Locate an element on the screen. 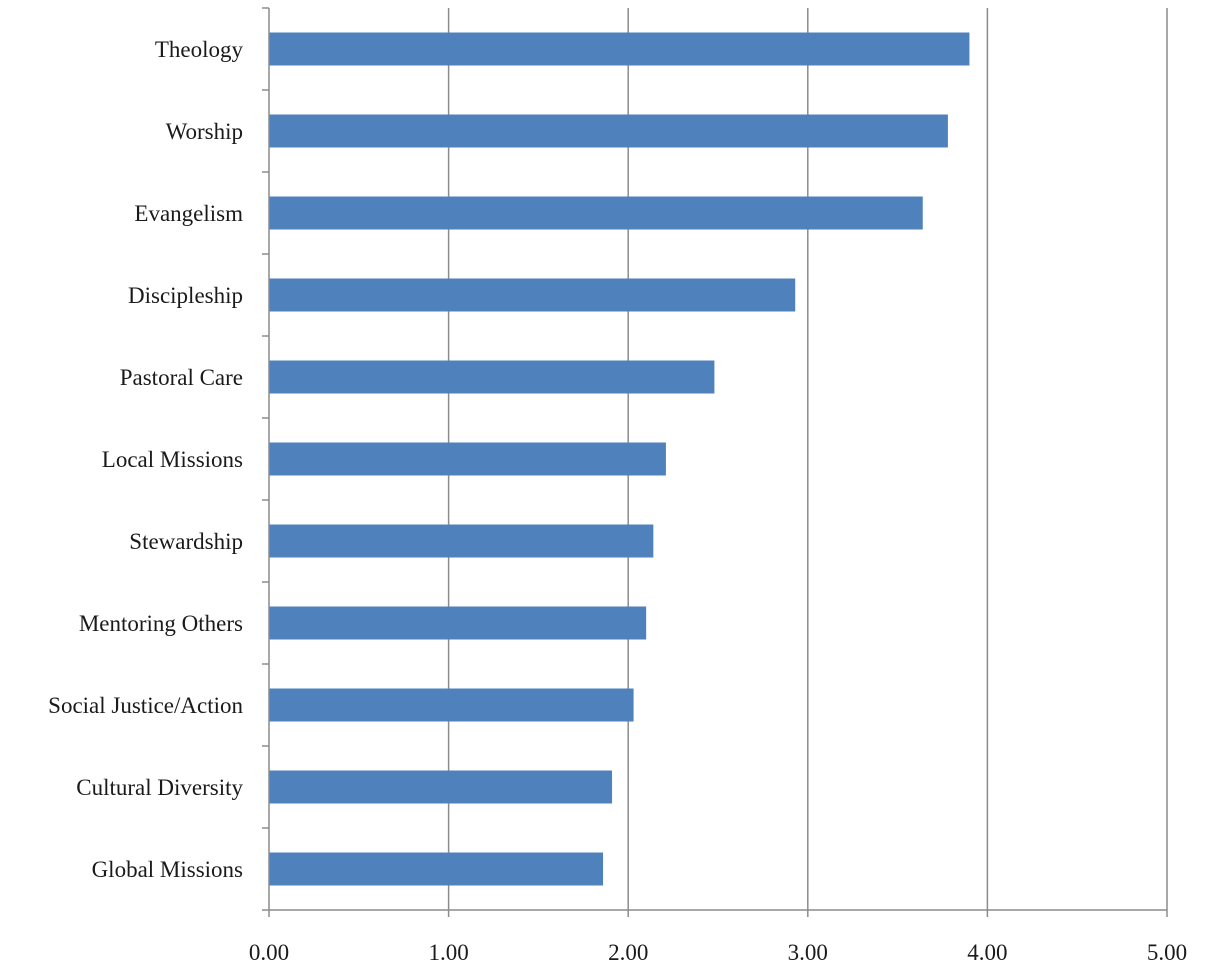 Image resolution: width=1206 pixels, height=970 pixels. category-label: Theology is located at coordinates (199, 49).